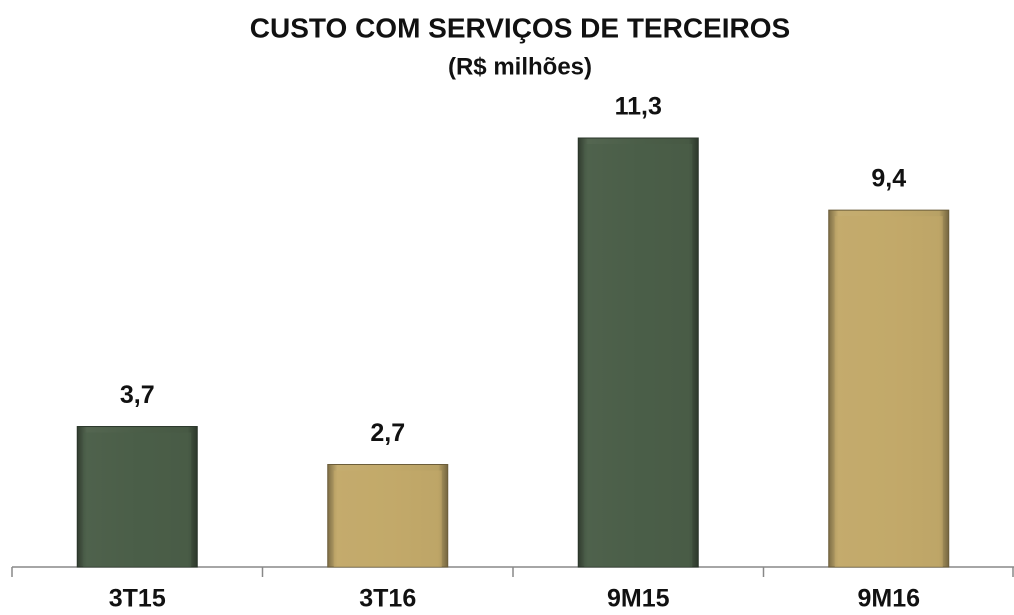  What do you see at coordinates (137, 395) in the screenshot?
I see `value-label: 3,7` at bounding box center [137, 395].